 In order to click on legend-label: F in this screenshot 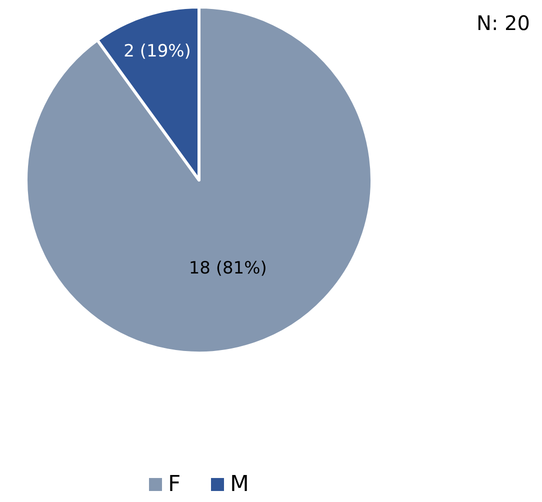, I will do `click(174, 484)`.